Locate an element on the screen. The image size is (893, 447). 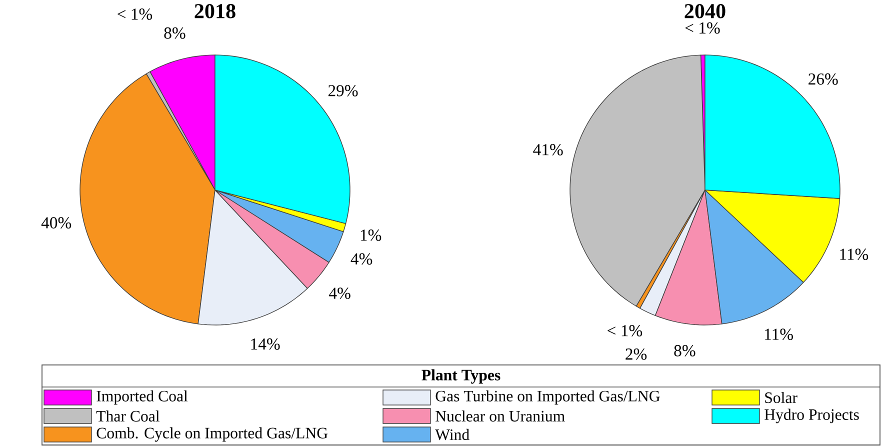
data-label: 41% is located at coordinates (548, 150).